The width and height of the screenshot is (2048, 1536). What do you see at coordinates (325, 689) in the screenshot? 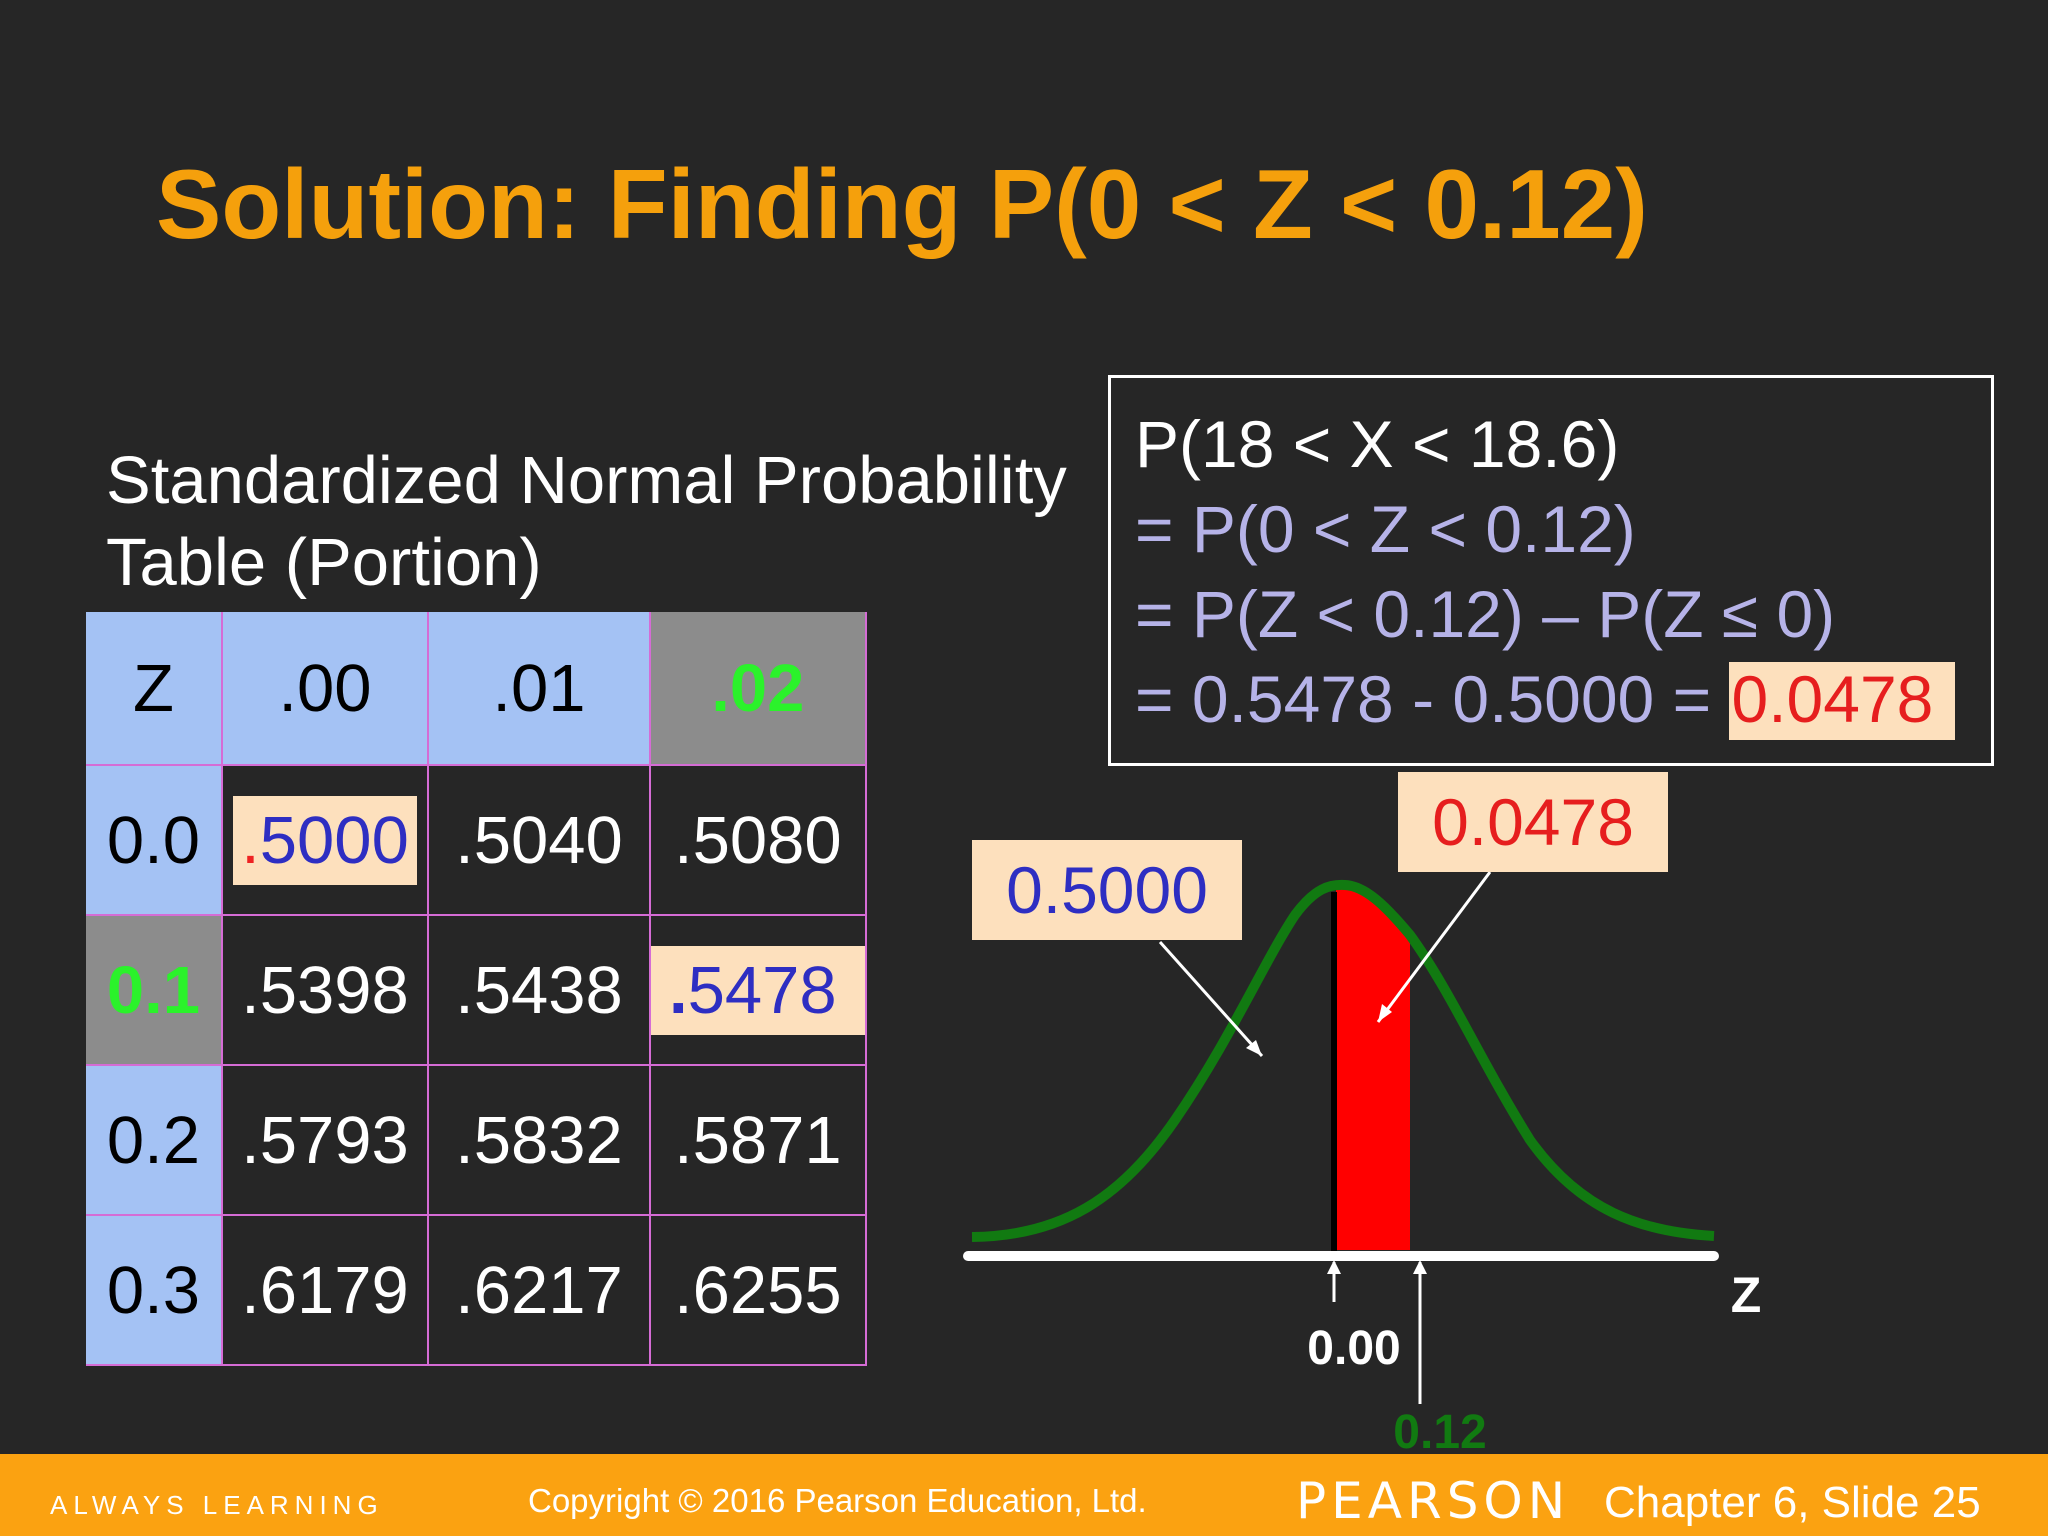
I see `header-00: .00` at bounding box center [325, 689].